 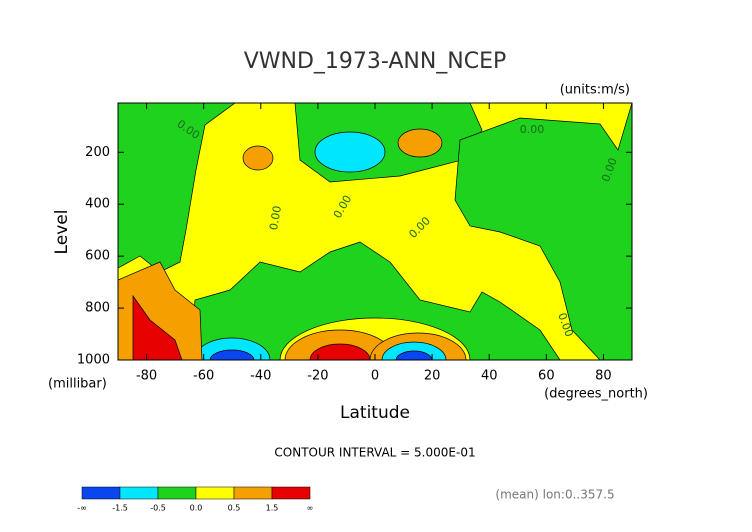 What do you see at coordinates (196, 508) in the screenshot?
I see `colorbar-label: 0.0` at bounding box center [196, 508].